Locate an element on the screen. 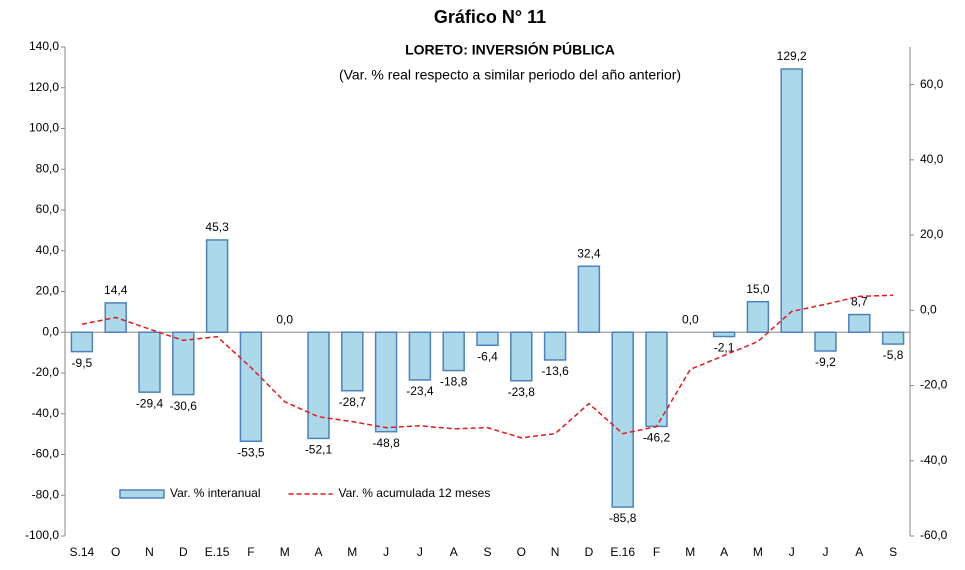 The width and height of the screenshot is (965, 570). data-label: -23,8 is located at coordinates (522, 392).